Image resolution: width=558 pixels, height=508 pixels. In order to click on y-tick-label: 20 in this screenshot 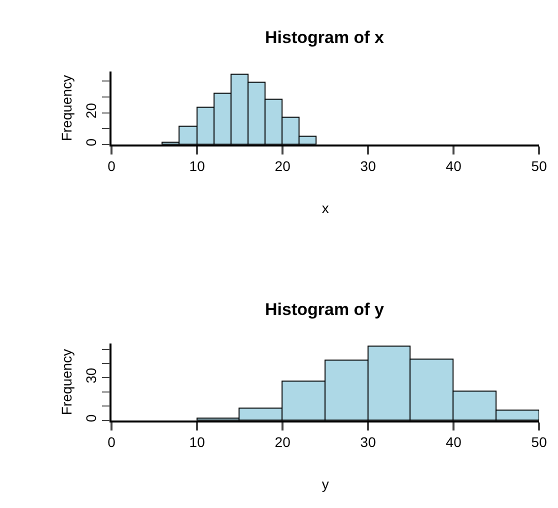, I will do `click(91, 110)`.